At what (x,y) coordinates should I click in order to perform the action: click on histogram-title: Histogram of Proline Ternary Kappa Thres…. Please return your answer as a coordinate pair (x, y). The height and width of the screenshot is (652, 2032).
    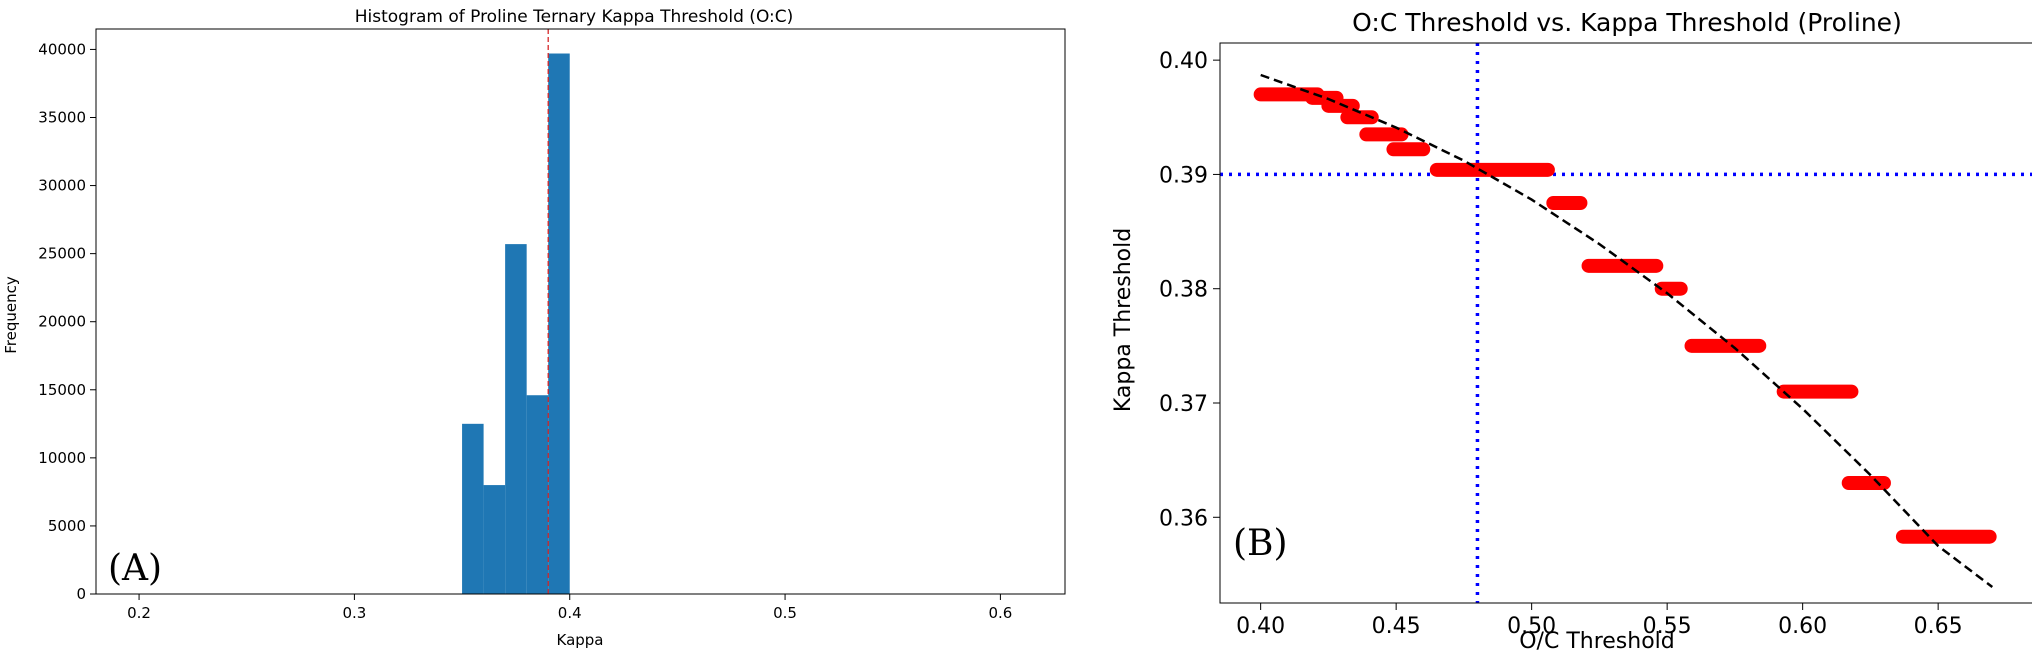
    Looking at the image, I should click on (574, 17).